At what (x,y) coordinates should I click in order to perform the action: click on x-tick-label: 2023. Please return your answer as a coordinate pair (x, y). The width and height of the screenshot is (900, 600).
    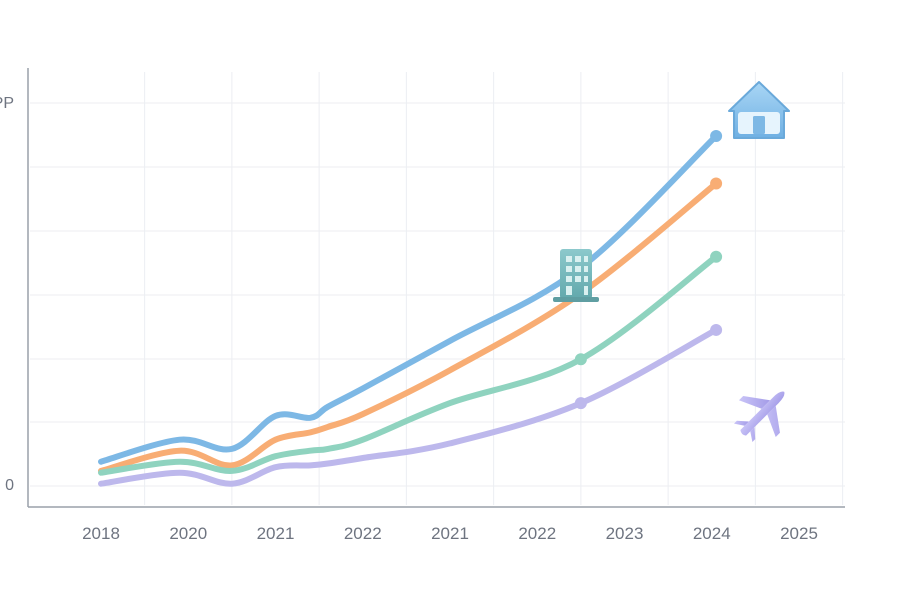
    Looking at the image, I should click on (625, 533).